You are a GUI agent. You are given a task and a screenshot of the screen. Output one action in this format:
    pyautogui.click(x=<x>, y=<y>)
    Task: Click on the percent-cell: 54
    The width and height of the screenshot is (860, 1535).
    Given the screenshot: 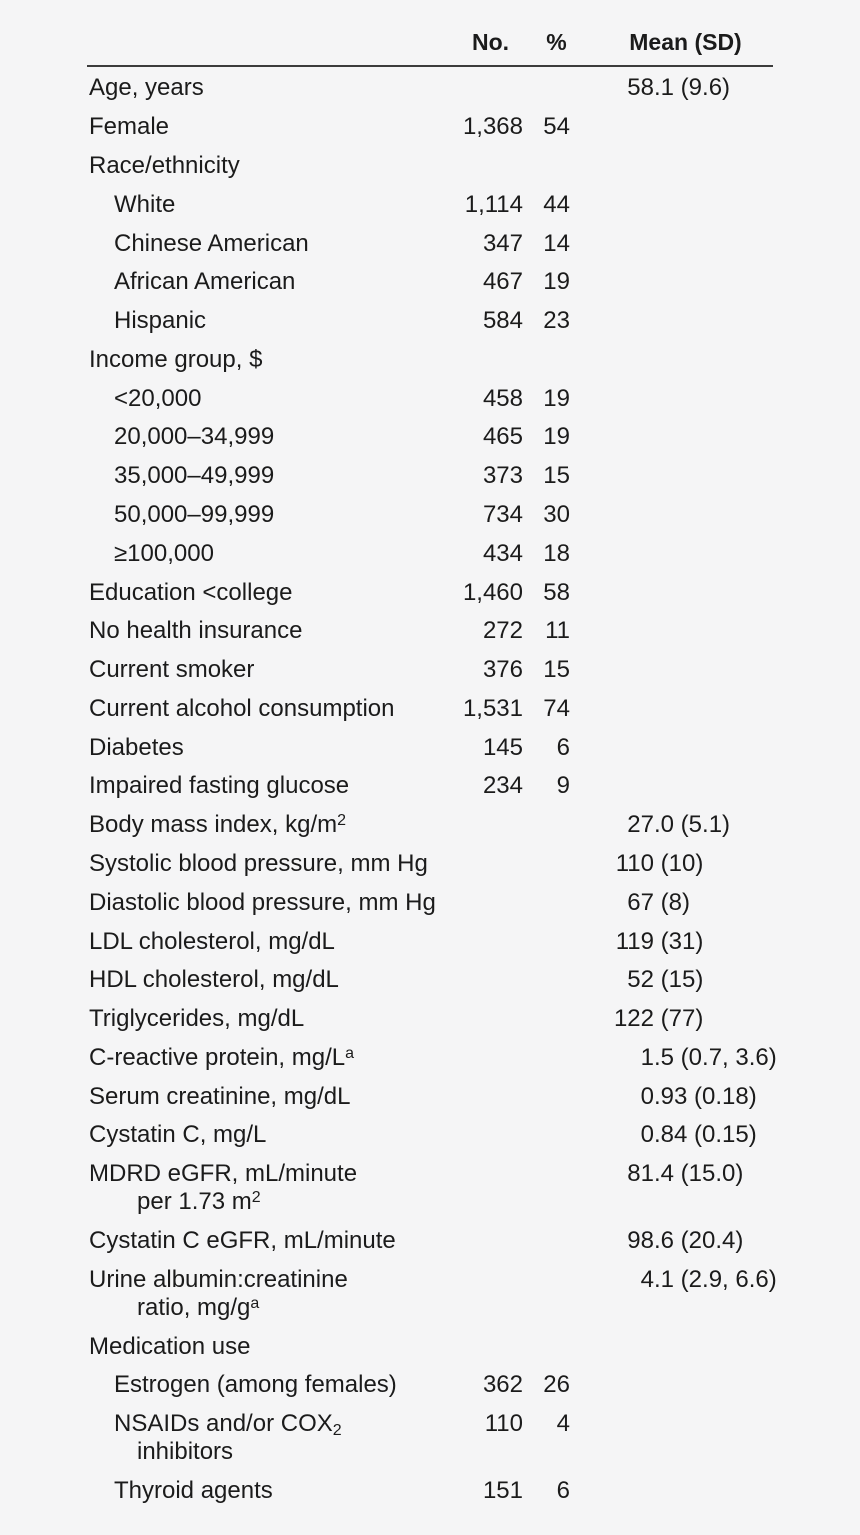 What is the action you would take?
    pyautogui.click(x=556, y=127)
    